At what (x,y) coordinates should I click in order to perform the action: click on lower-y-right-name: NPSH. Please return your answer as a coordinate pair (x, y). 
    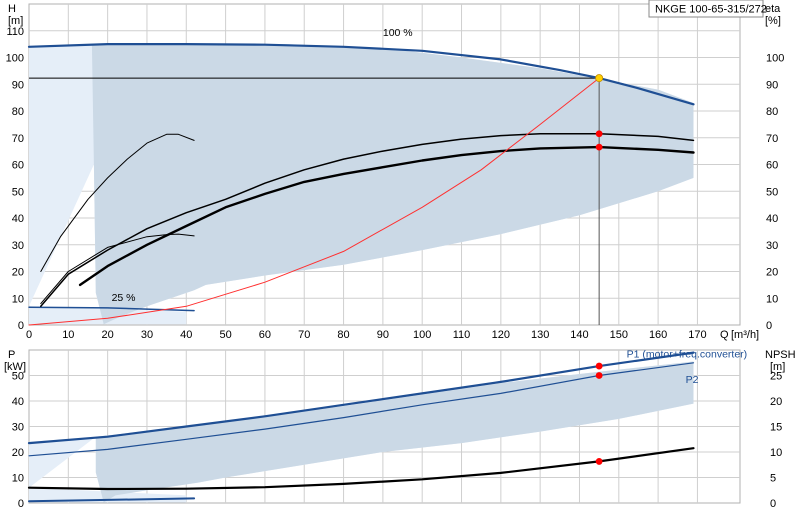
    Looking at the image, I should click on (780, 355).